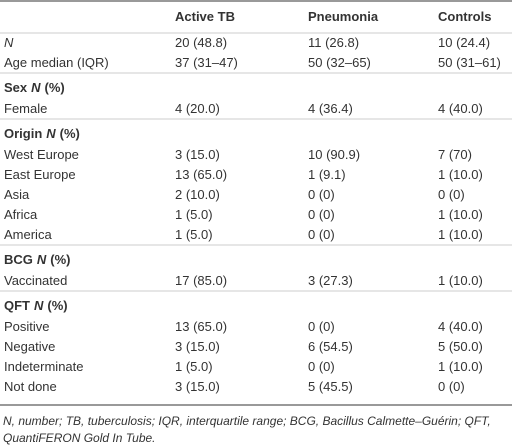 This screenshot has height=448, width=512. I want to click on section-header: QFT N (%), so click(36, 305).